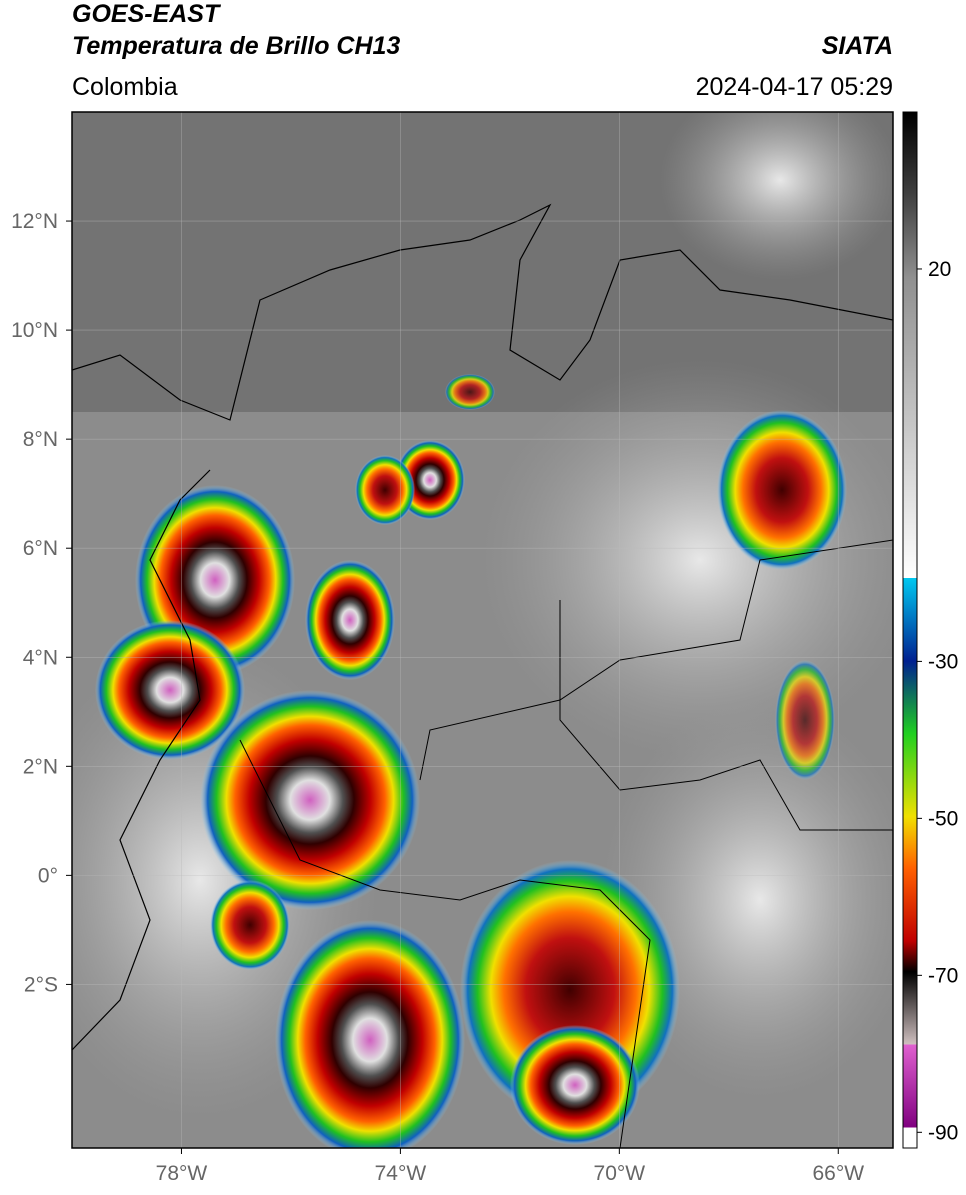 The image size is (966, 1195). Describe the element at coordinates (34, 221) in the screenshot. I see `y-tick-label: 12°N` at that location.